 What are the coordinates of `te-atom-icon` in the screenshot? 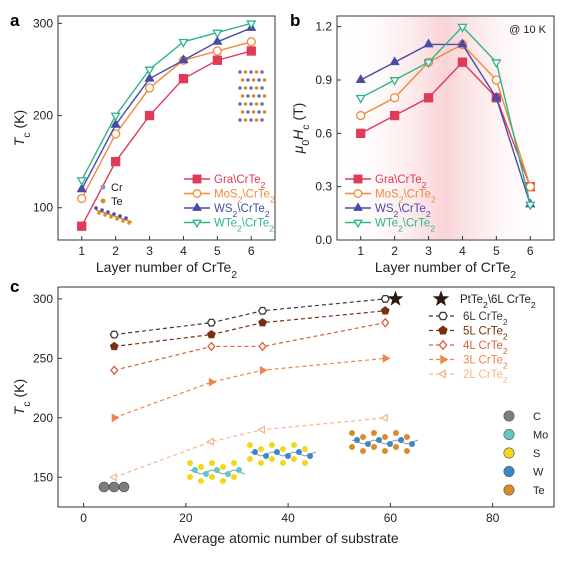 It's located at (103, 201).